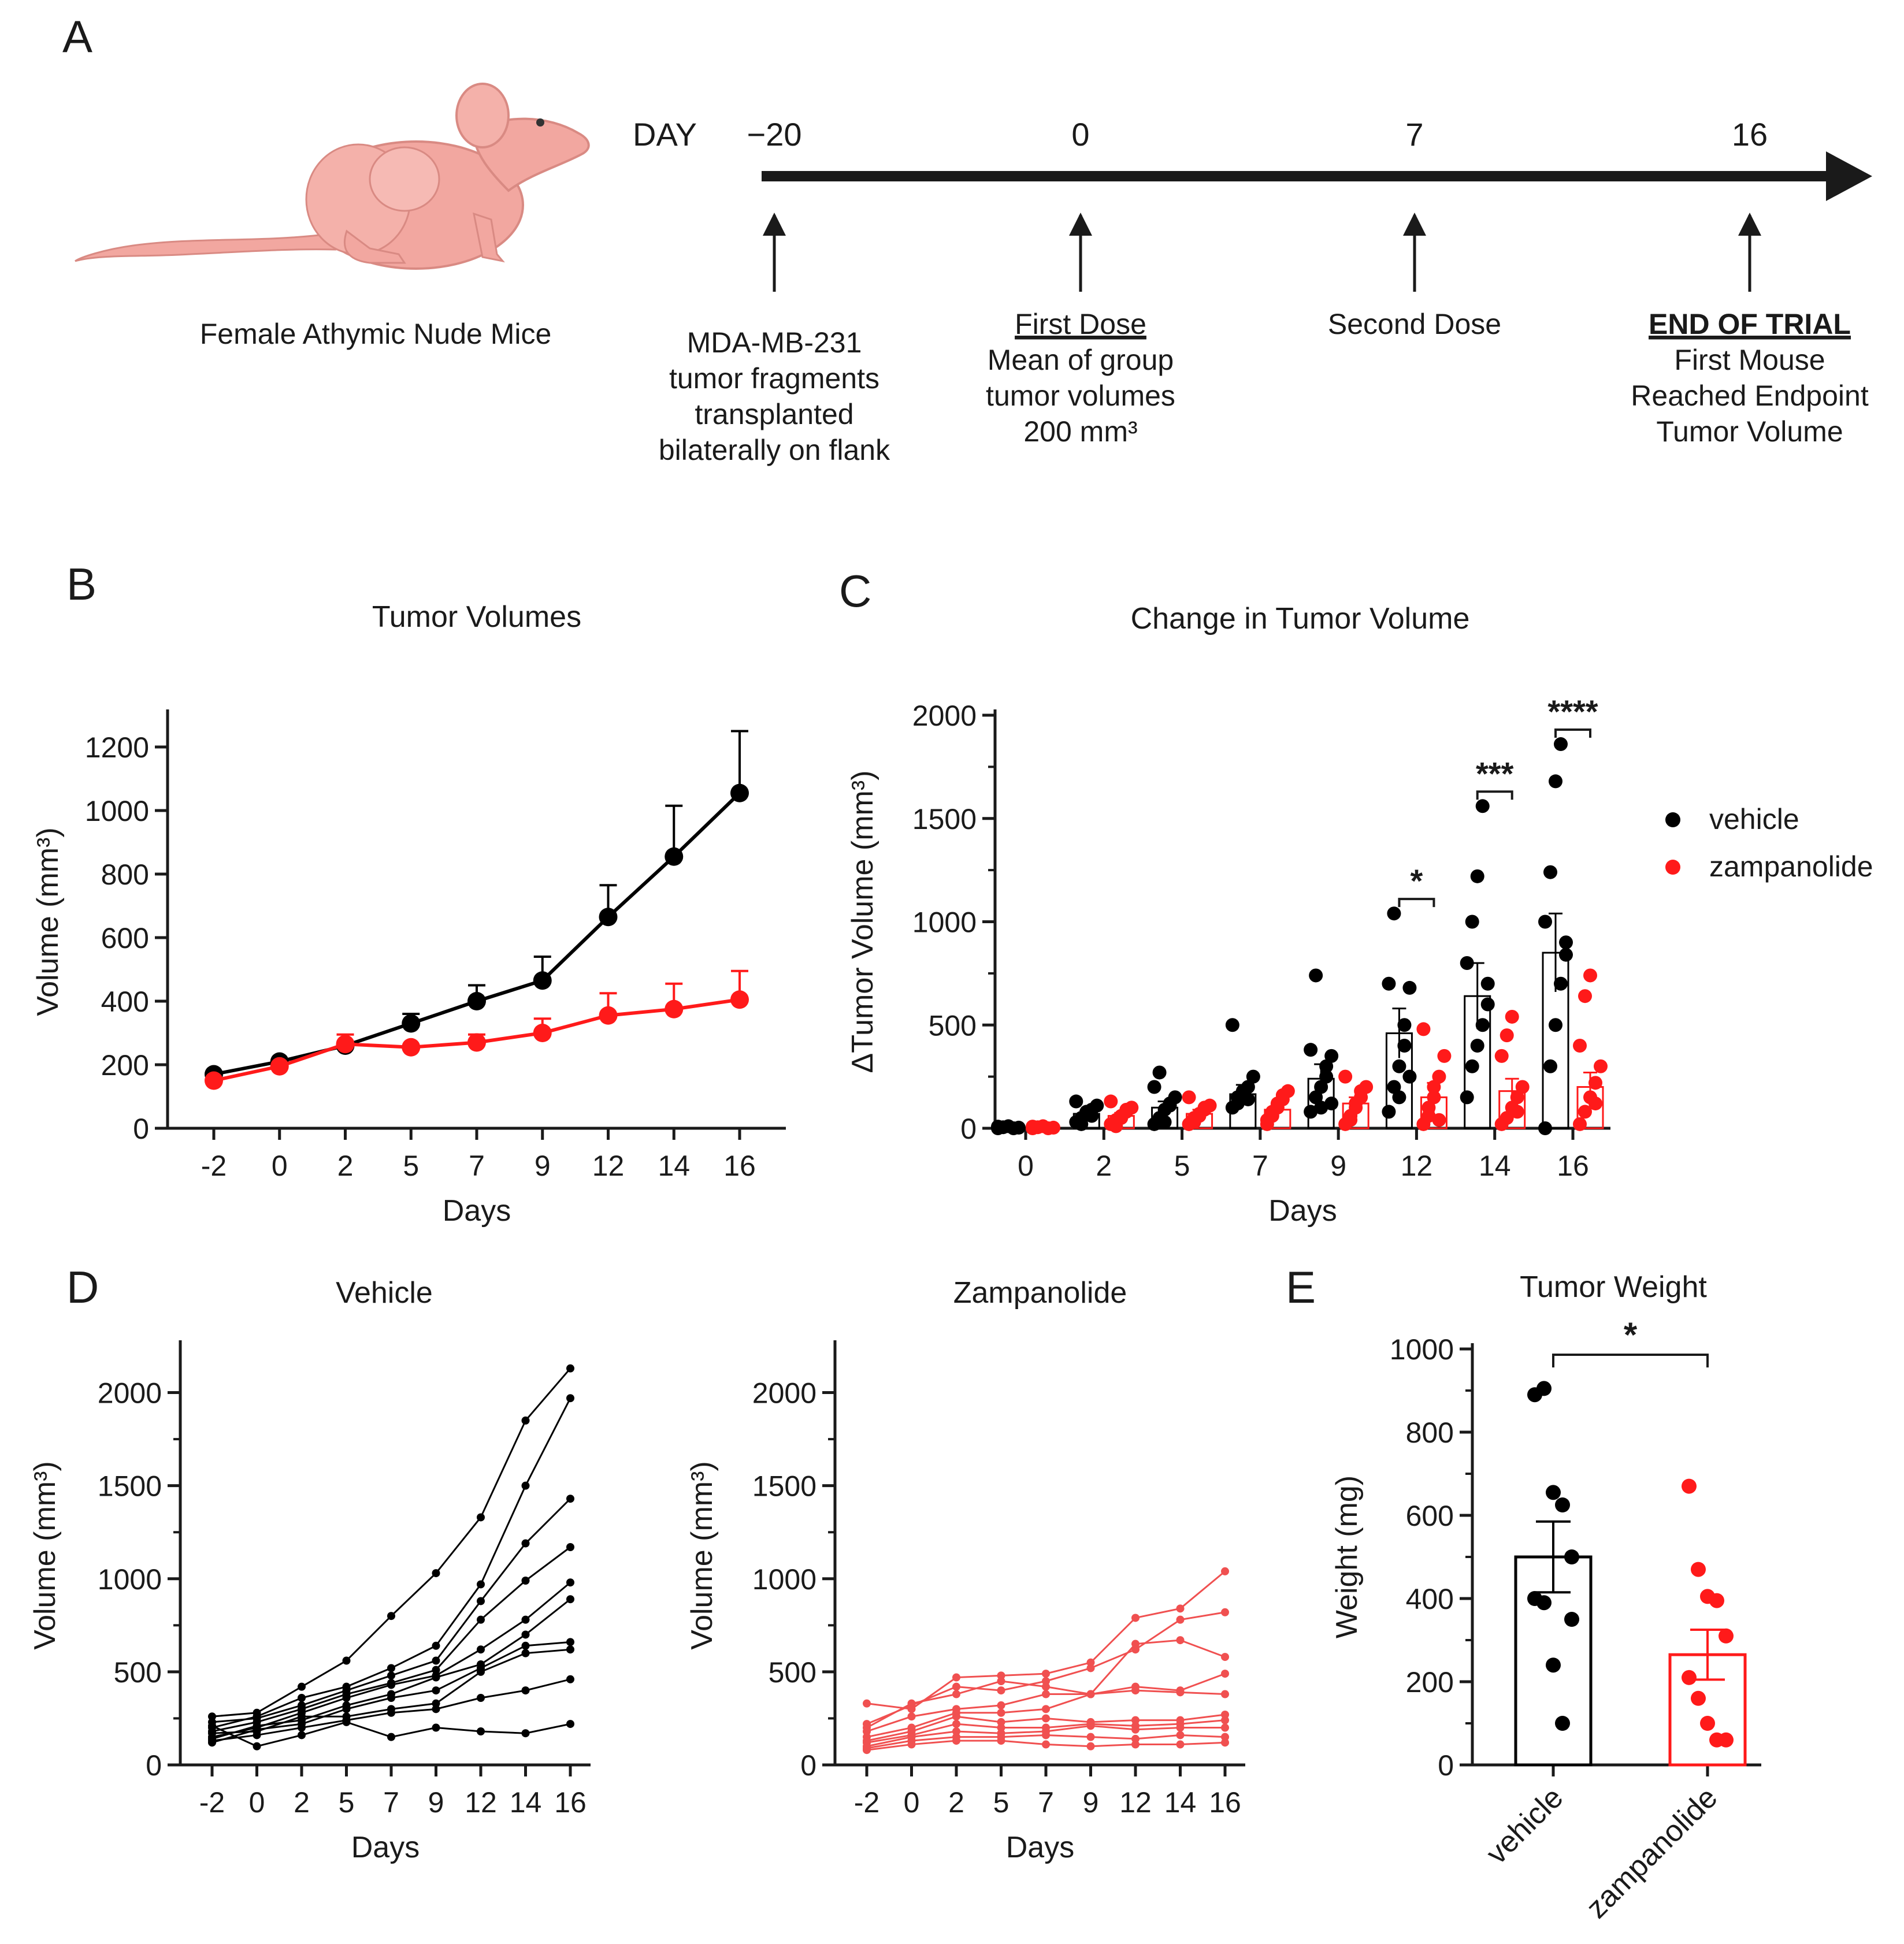 The height and width of the screenshot is (1944, 1904). I want to click on x-tick-label: 7, so click(477, 1166).